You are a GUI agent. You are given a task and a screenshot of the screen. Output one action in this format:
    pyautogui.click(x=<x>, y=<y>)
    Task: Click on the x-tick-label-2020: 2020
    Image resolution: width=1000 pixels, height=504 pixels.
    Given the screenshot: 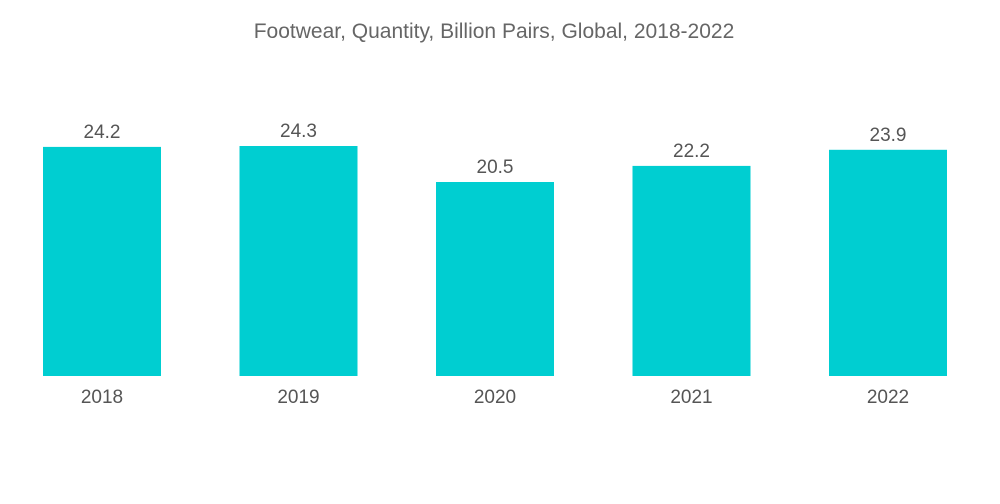 What is the action you would take?
    pyautogui.click(x=495, y=397)
    